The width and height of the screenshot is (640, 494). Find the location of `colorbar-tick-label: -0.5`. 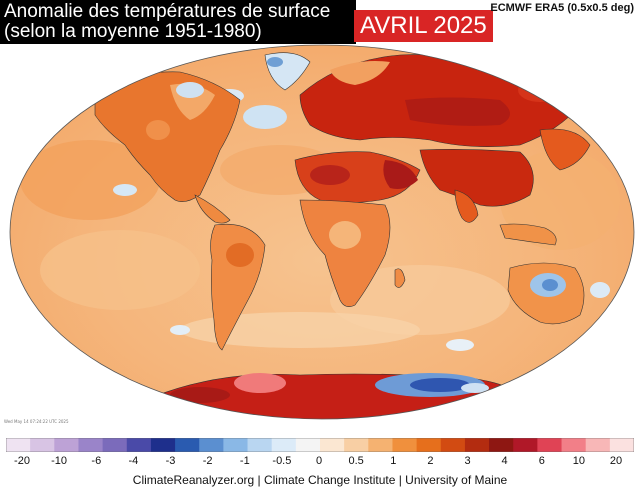

colorbar-tick-label: -0.5 is located at coordinates (282, 461).